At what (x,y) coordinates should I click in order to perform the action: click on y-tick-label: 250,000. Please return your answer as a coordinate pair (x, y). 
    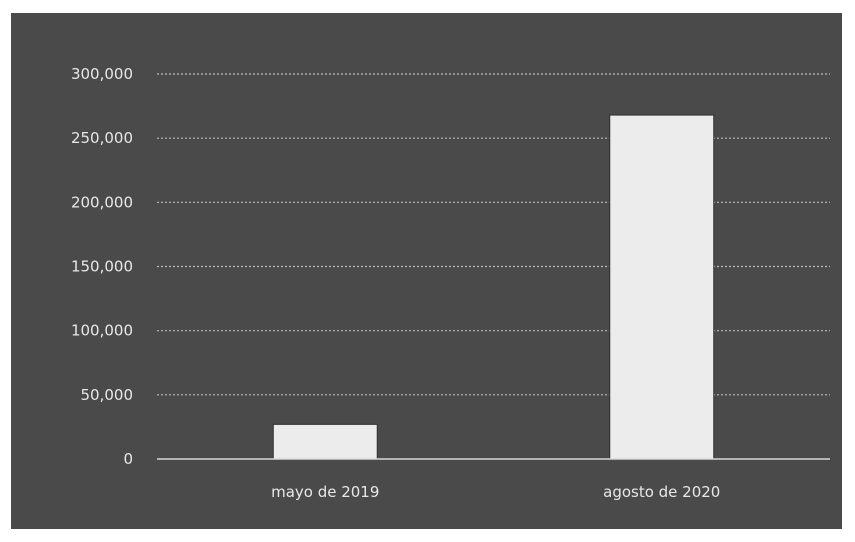
    Looking at the image, I should click on (102, 138).